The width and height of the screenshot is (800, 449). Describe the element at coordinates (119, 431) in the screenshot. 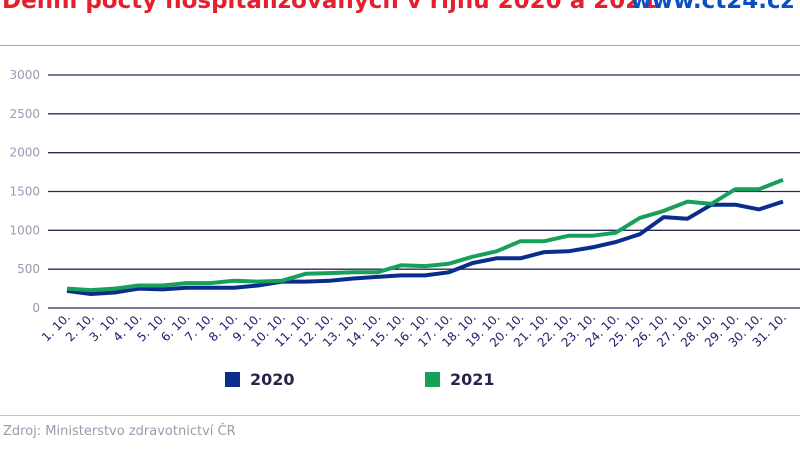

I see `source-note: Zdroj: Ministerstvo zdravotnictví ČR` at that location.